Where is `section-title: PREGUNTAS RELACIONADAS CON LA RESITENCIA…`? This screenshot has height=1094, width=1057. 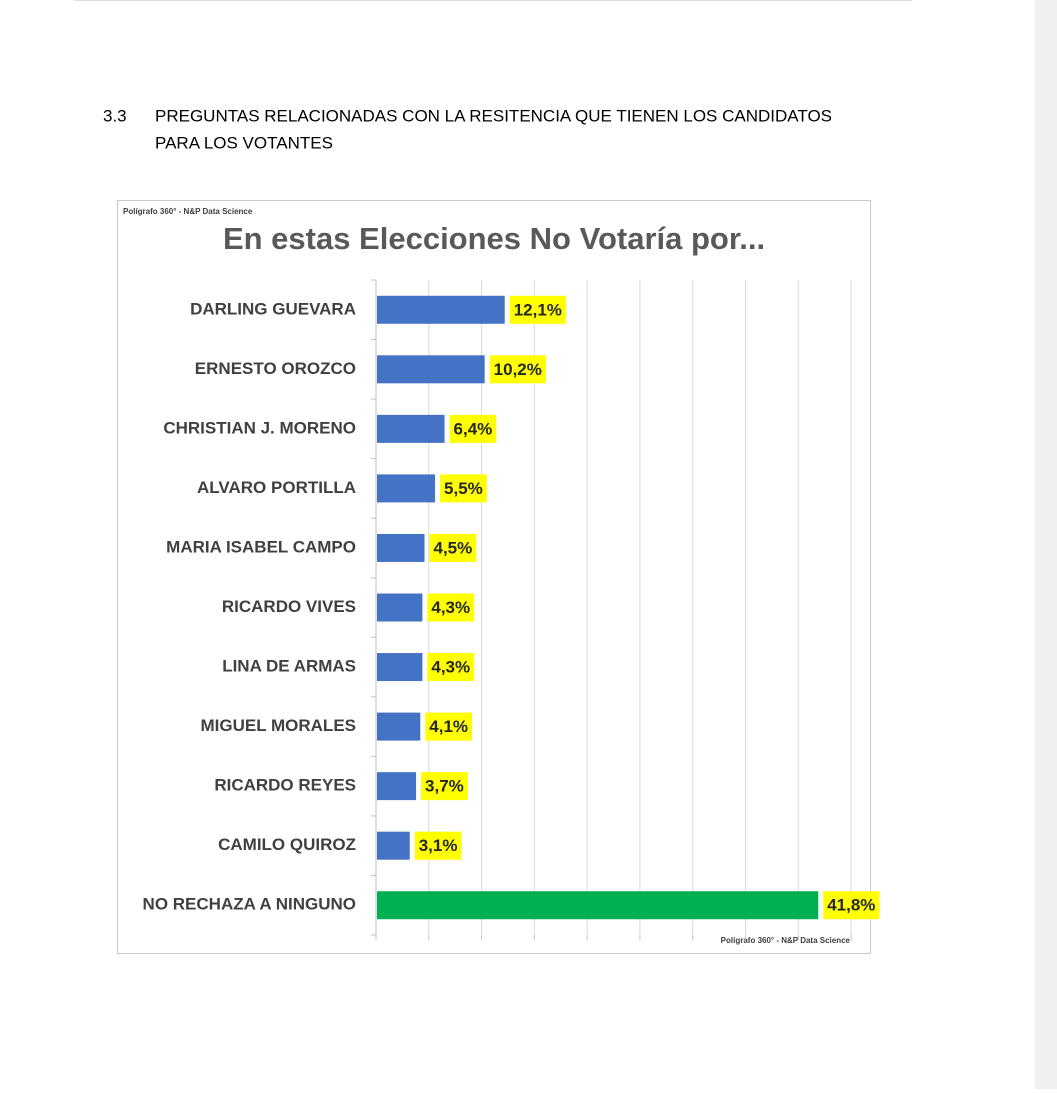 section-title: PREGUNTAS RELACIONADAS CON LA RESITENCIA… is located at coordinates (493, 115).